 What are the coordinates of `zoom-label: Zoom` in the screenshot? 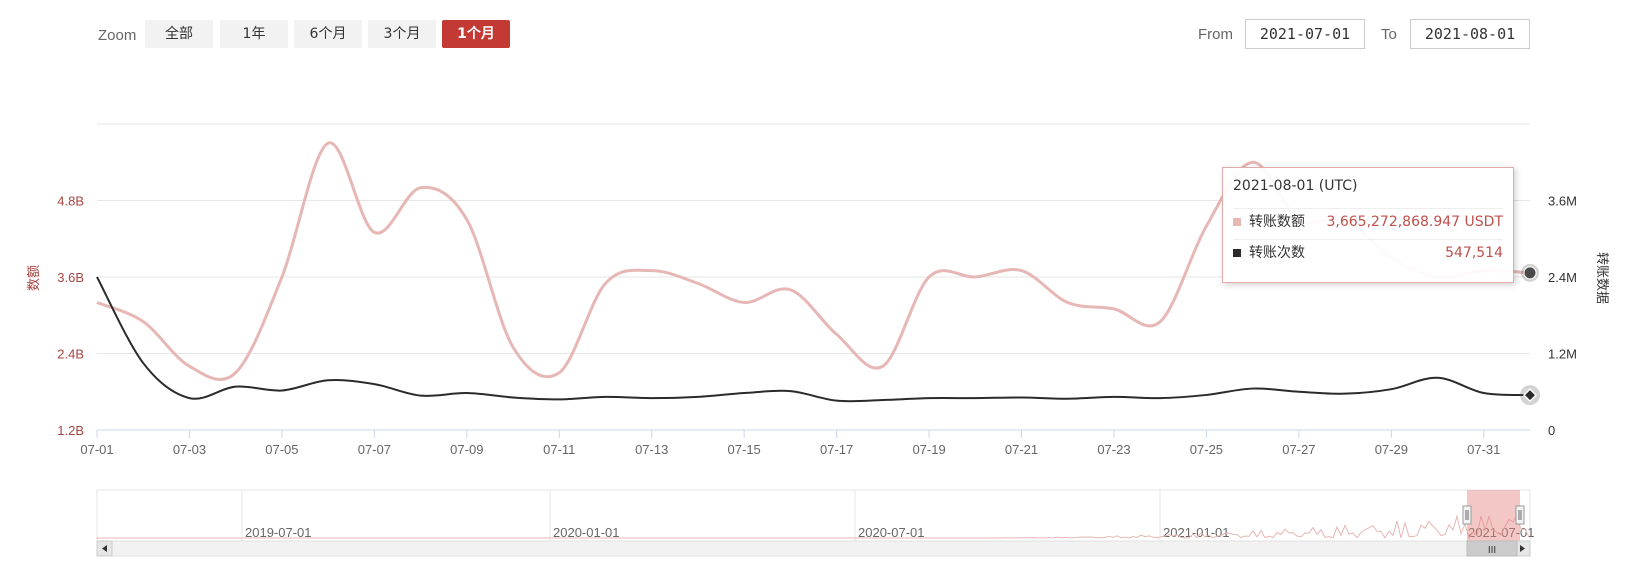 It's located at (117, 35).